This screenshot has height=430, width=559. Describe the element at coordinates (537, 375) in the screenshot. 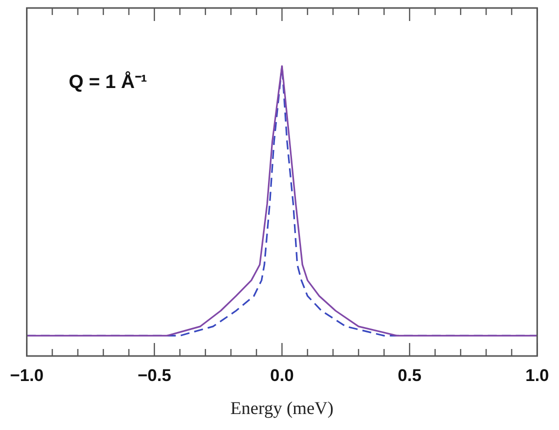

I see `x-tick-label: 1.0` at that location.